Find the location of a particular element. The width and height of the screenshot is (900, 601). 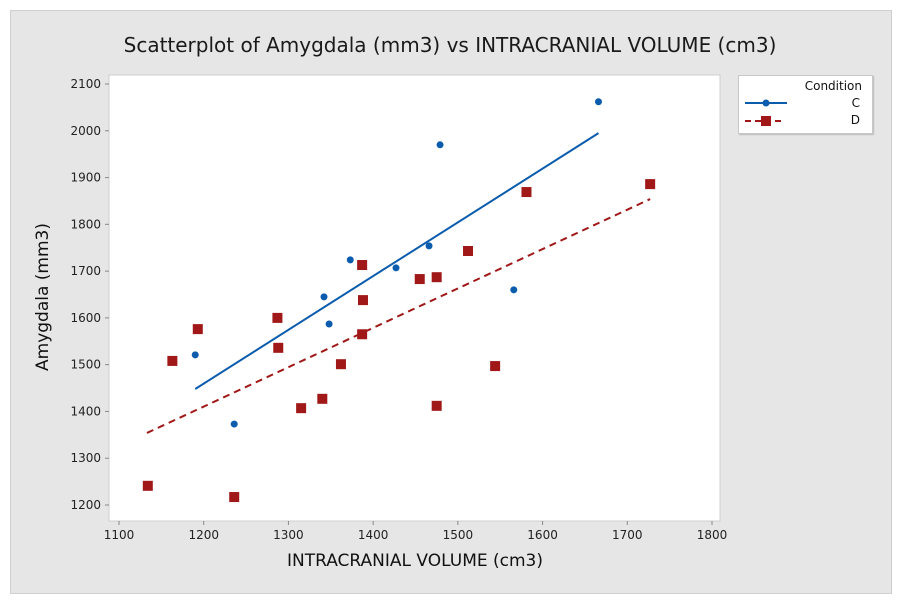

legend-title: Condition is located at coordinates (833, 86).